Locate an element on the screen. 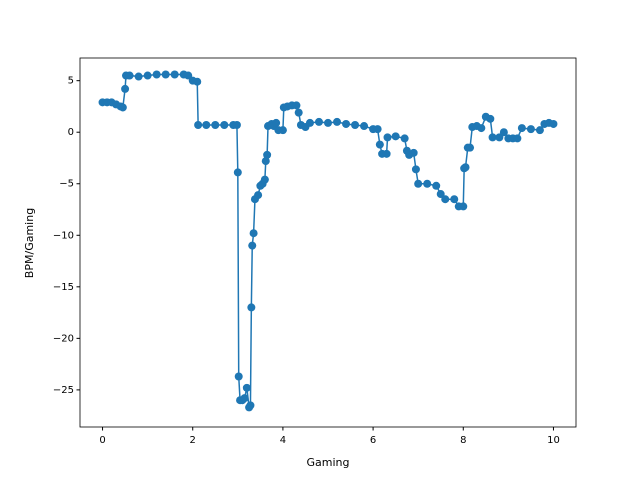  x-tick-label: 8 is located at coordinates (463, 440).